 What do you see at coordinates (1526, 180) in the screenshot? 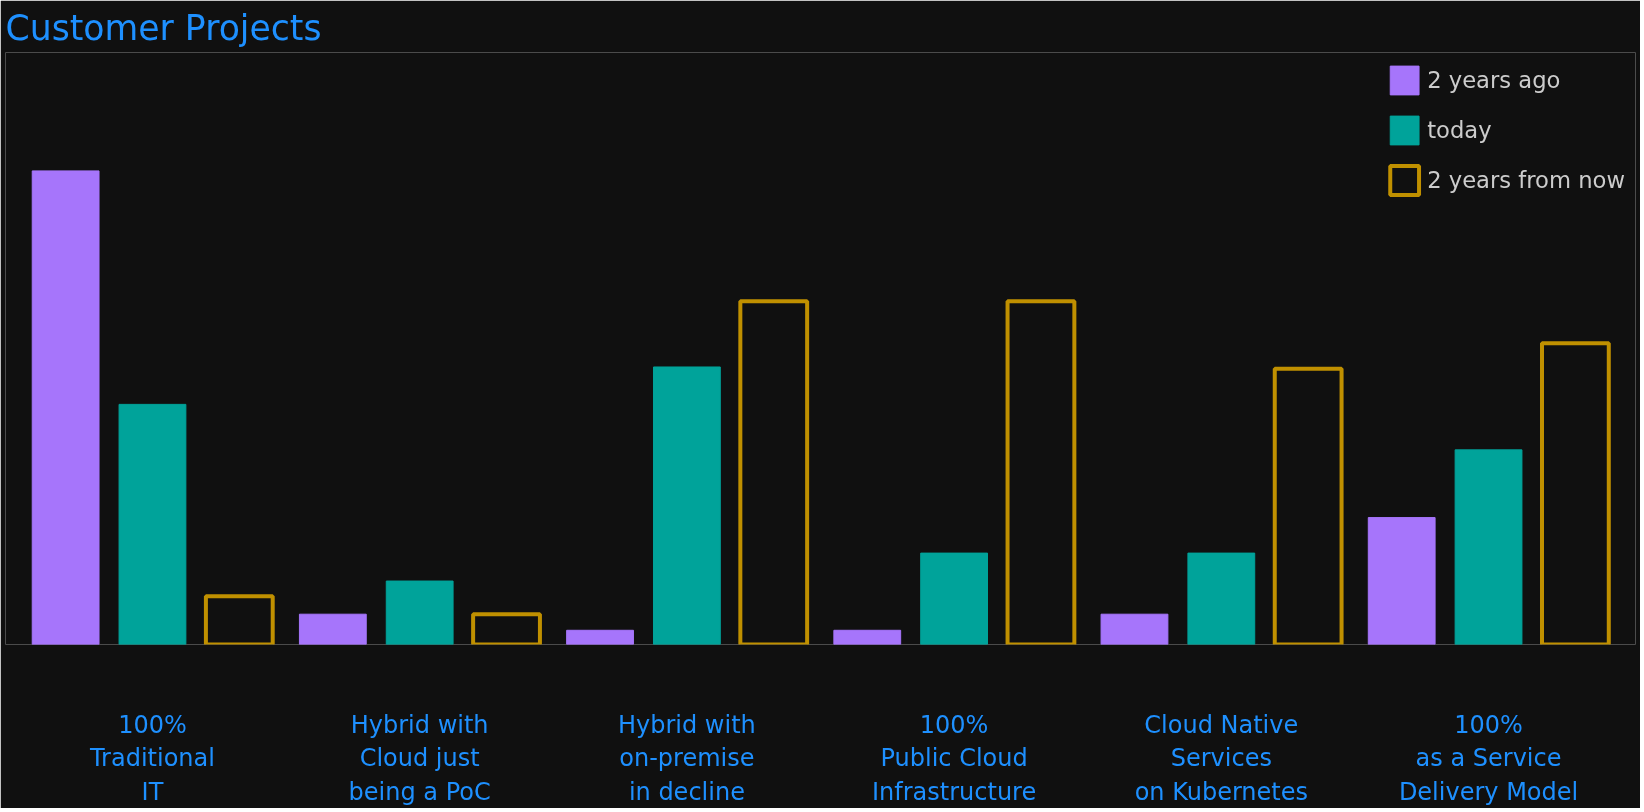
I see `legend-label: 2 years from now` at bounding box center [1526, 180].